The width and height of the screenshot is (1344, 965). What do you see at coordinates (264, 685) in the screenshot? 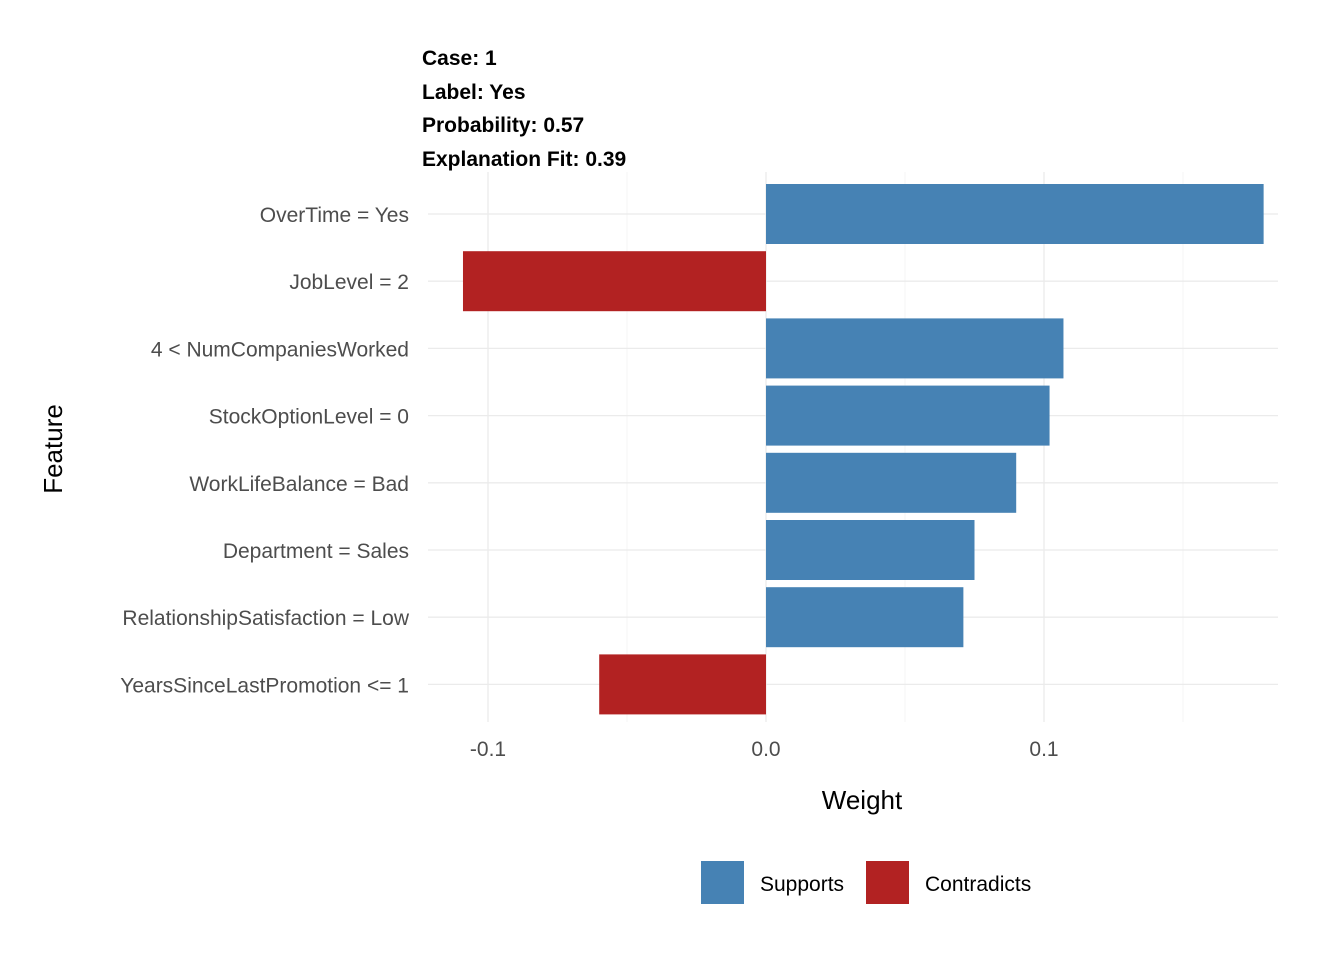
I see `y-tick-label: YearsSinceLastPromotion <= 1` at bounding box center [264, 685].